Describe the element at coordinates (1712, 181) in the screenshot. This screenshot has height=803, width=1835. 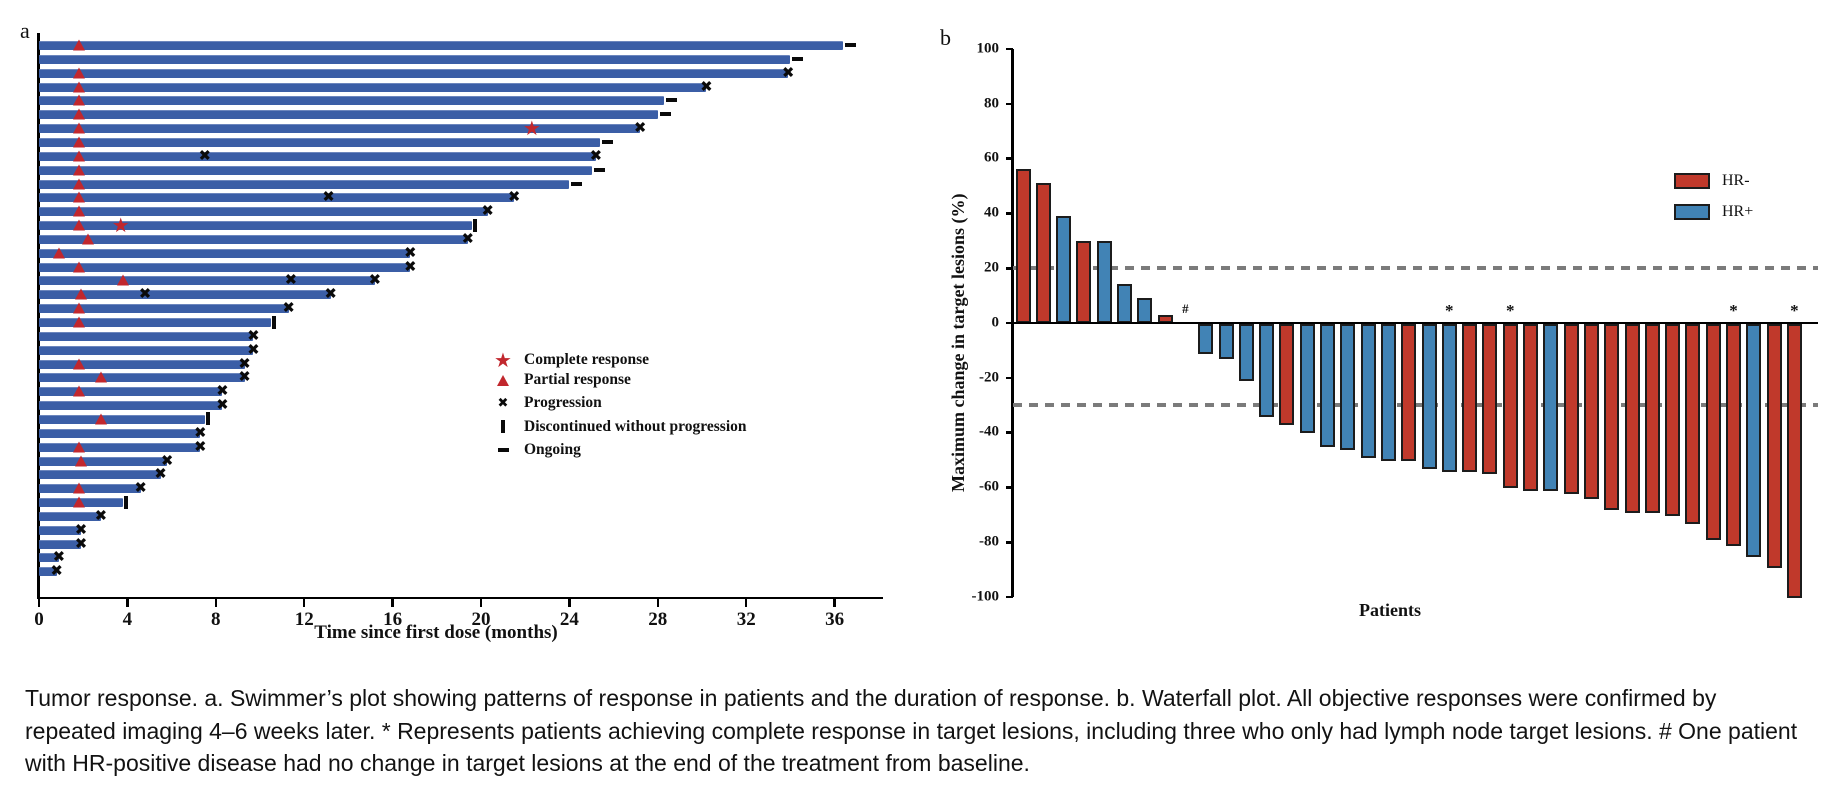
I see `waterfall-legend-item: HR-` at that location.